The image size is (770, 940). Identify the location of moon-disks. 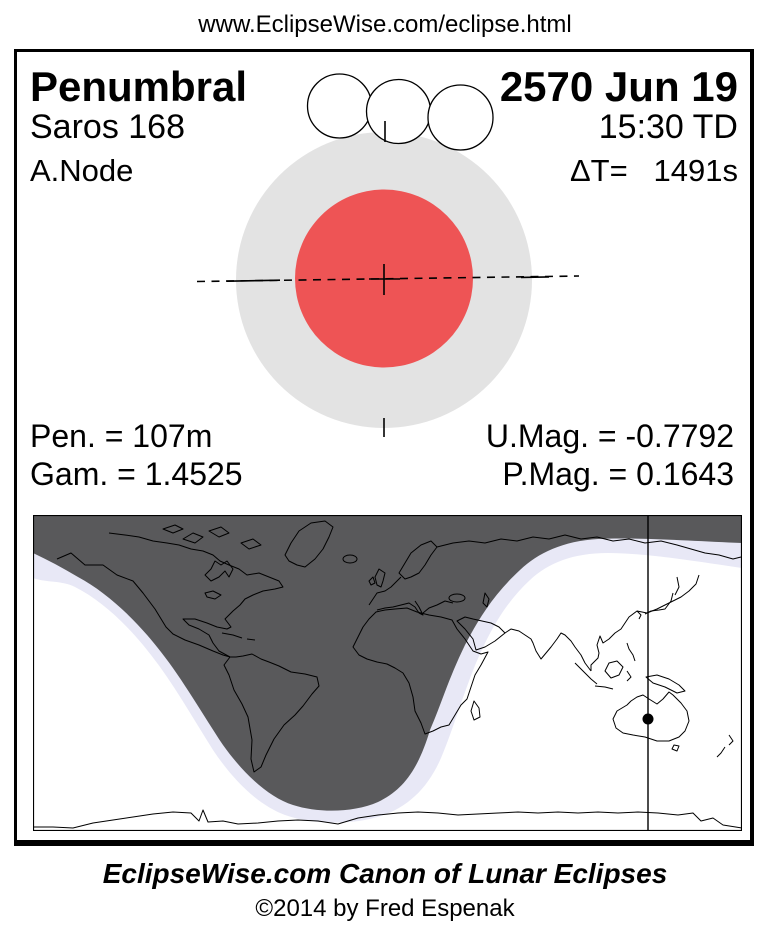
(400, 112).